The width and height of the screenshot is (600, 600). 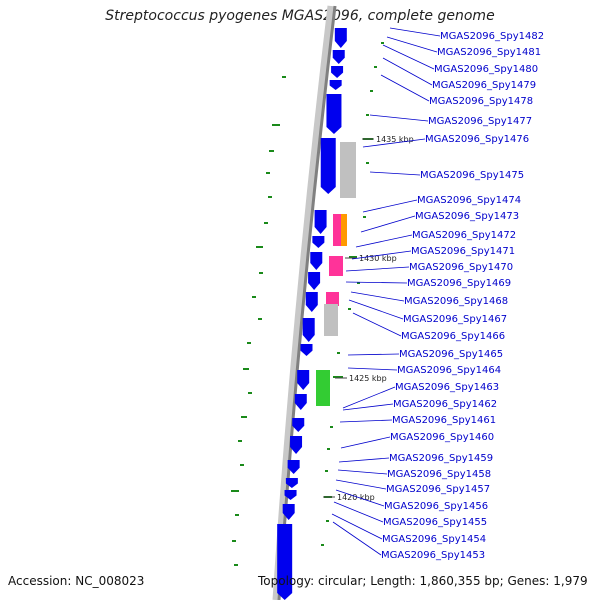 What do you see at coordinates (378, 258) in the screenshot?
I see `tick-label: 1430 kbp` at bounding box center [378, 258].